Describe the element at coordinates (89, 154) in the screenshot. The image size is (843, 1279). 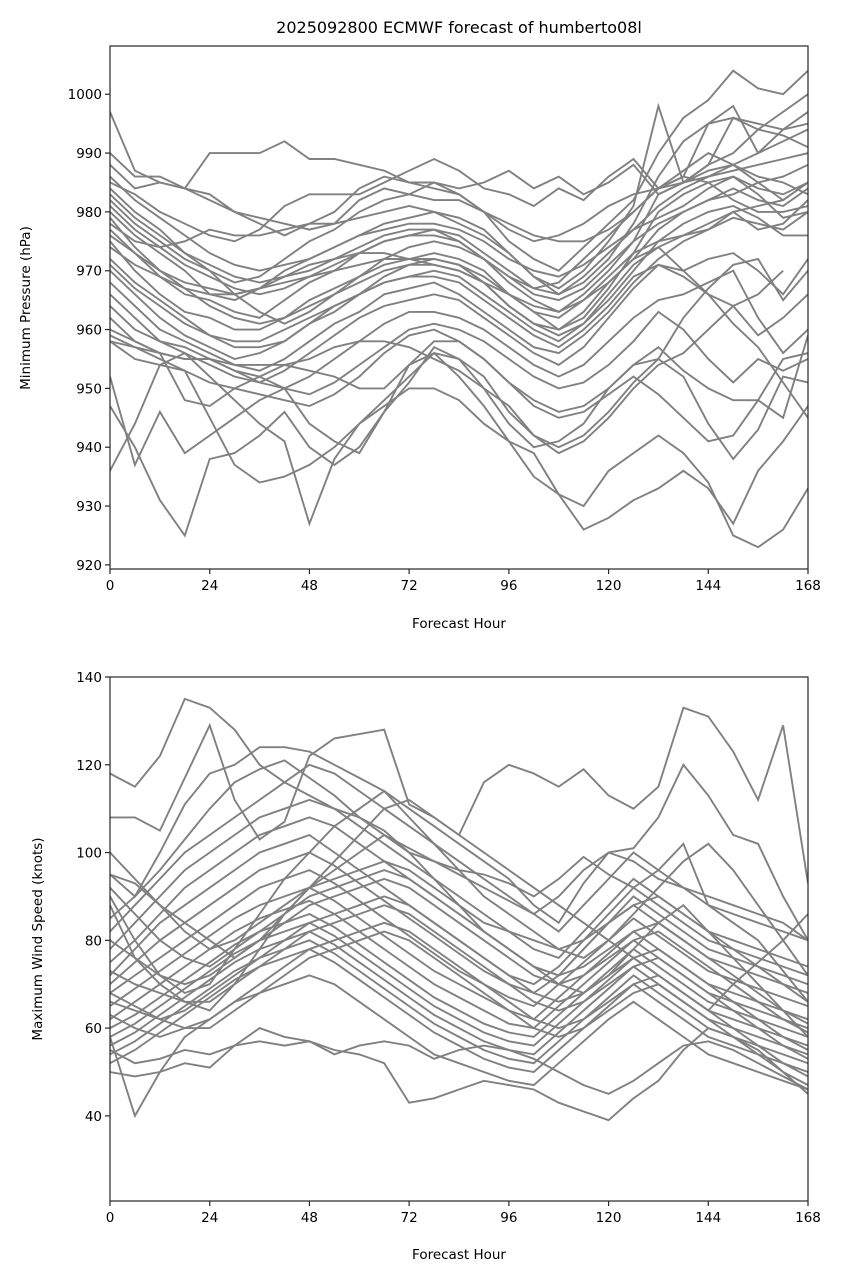
I see `pressure-y-tick-label: 990` at that location.